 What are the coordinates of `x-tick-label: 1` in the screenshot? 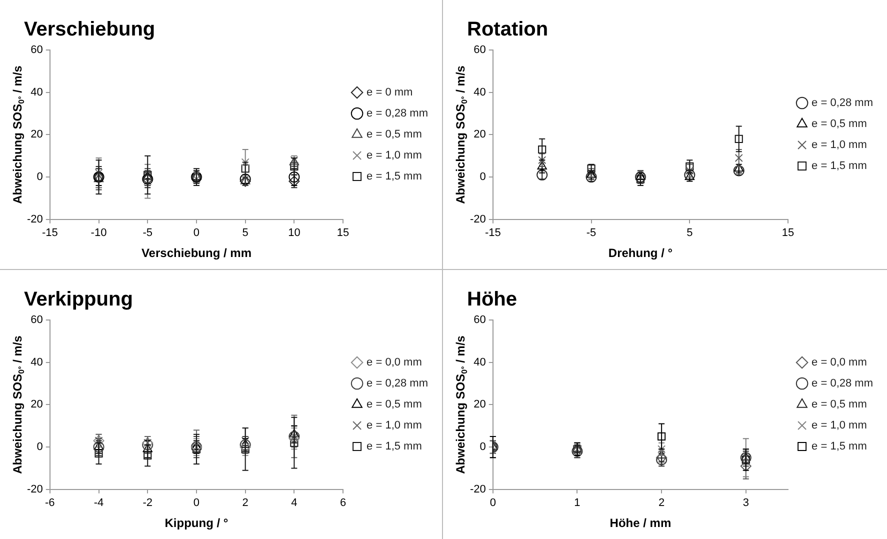 It's located at (577, 503).